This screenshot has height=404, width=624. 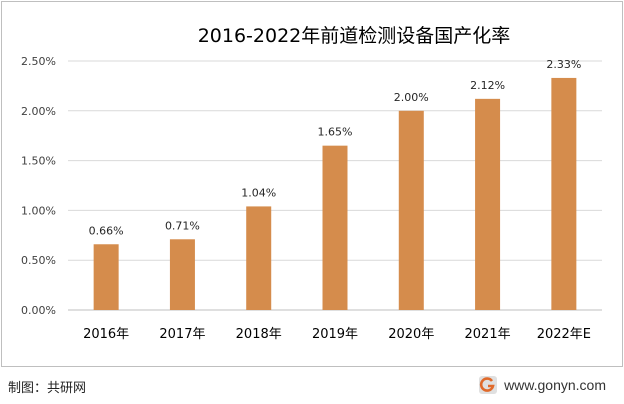 I want to click on y-tick-label: 1.00%, so click(x=38, y=210).